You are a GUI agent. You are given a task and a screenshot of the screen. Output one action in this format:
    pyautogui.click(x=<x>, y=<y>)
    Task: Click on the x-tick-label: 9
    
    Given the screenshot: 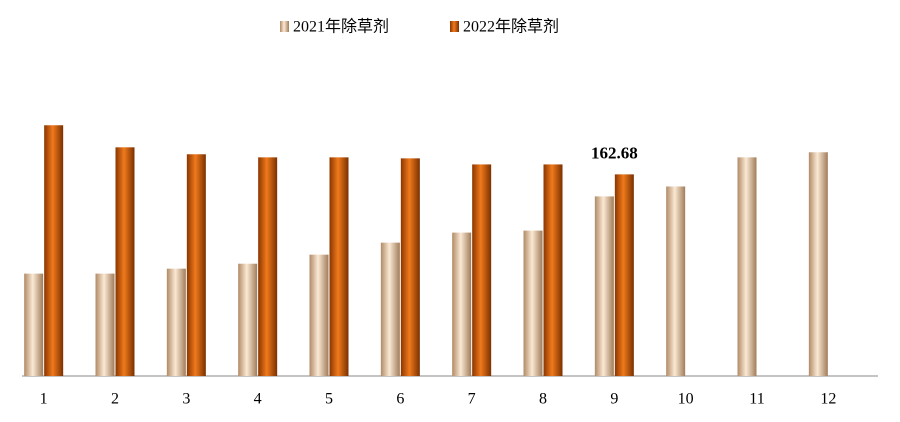 What is the action you would take?
    pyautogui.click(x=614, y=399)
    